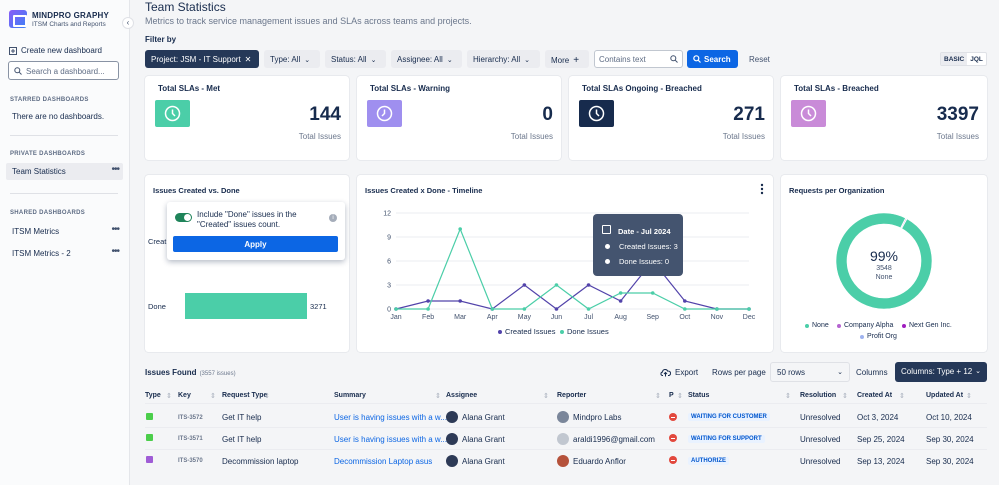 The image size is (999, 485). What do you see at coordinates (64, 231) in the screenshot?
I see `sidebar-item-itsm-metrics: ITSM Metrics •••` at bounding box center [64, 231].